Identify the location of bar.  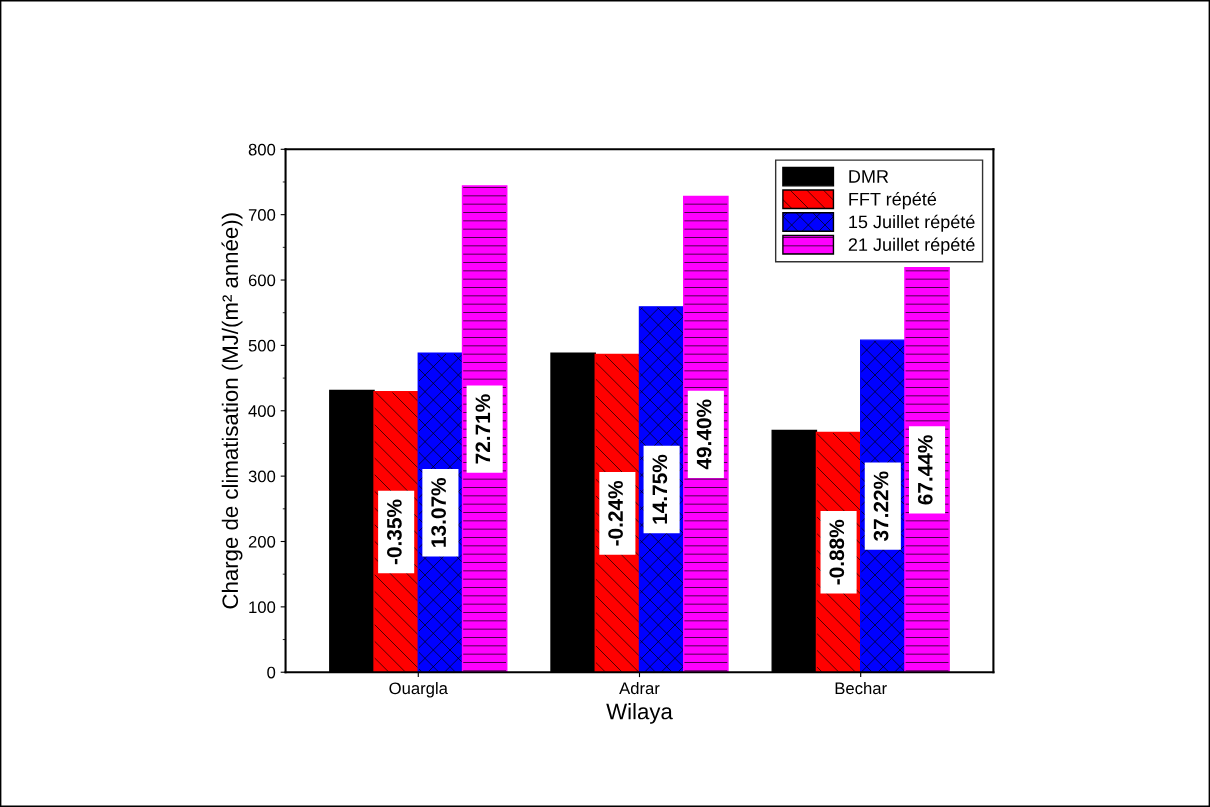
(706, 434).